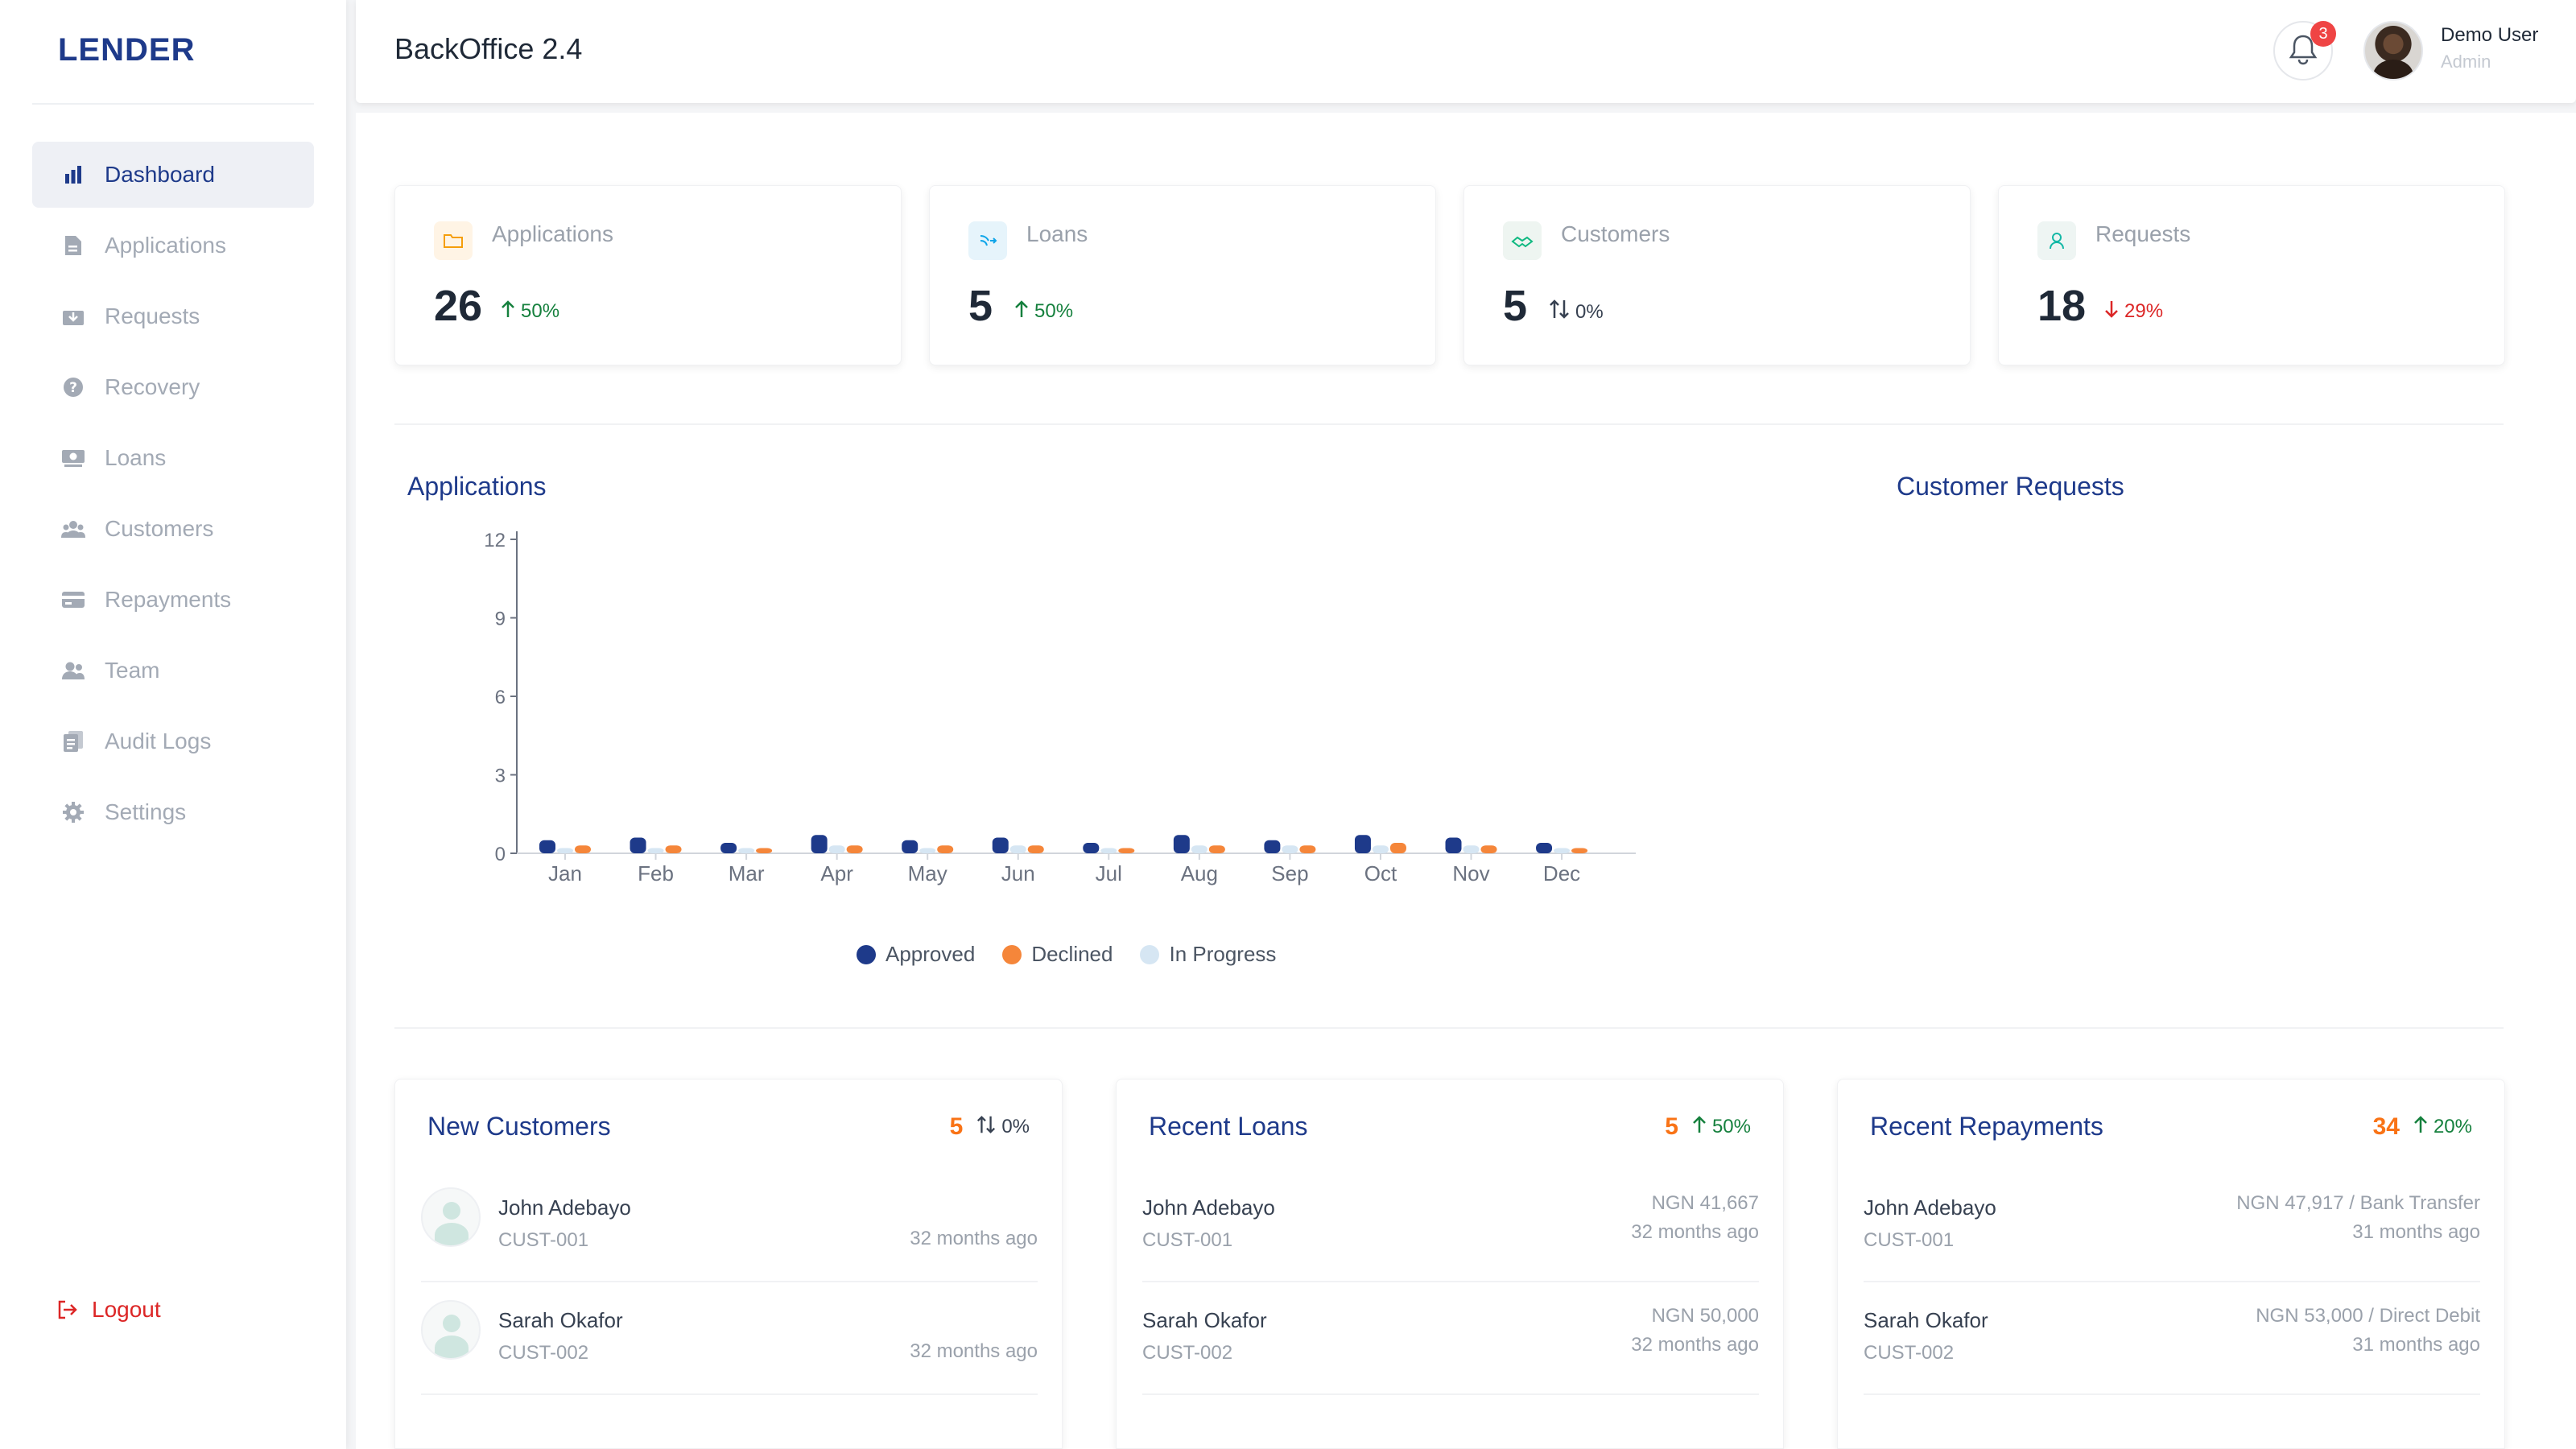 The image size is (2576, 1449). What do you see at coordinates (1522, 240) in the screenshot?
I see `handshake-icon` at bounding box center [1522, 240].